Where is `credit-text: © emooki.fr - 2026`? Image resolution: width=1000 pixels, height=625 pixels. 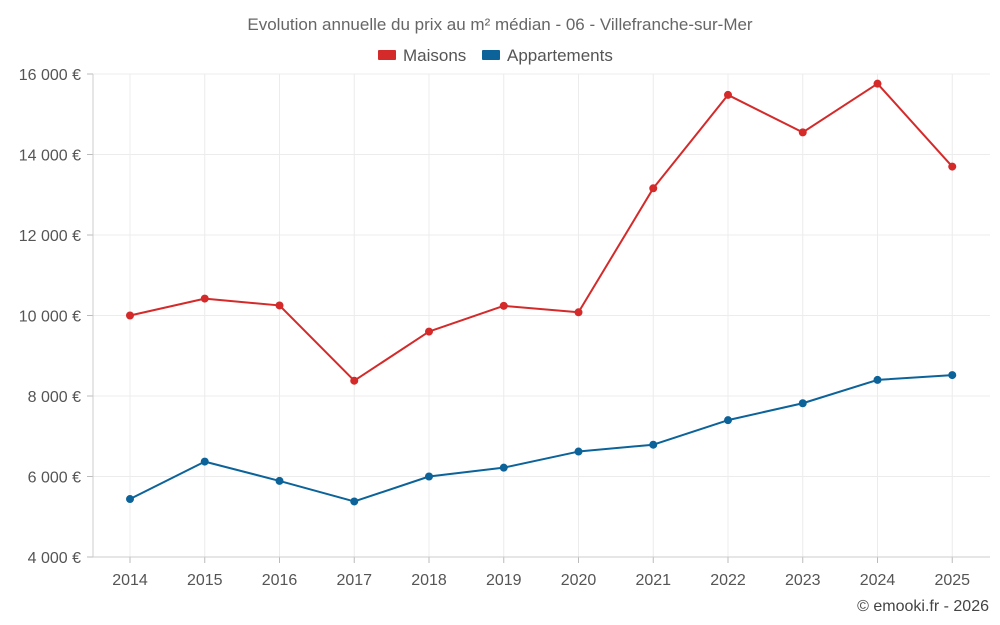
credit-text: © emooki.fr - 2026 is located at coordinates (923, 606).